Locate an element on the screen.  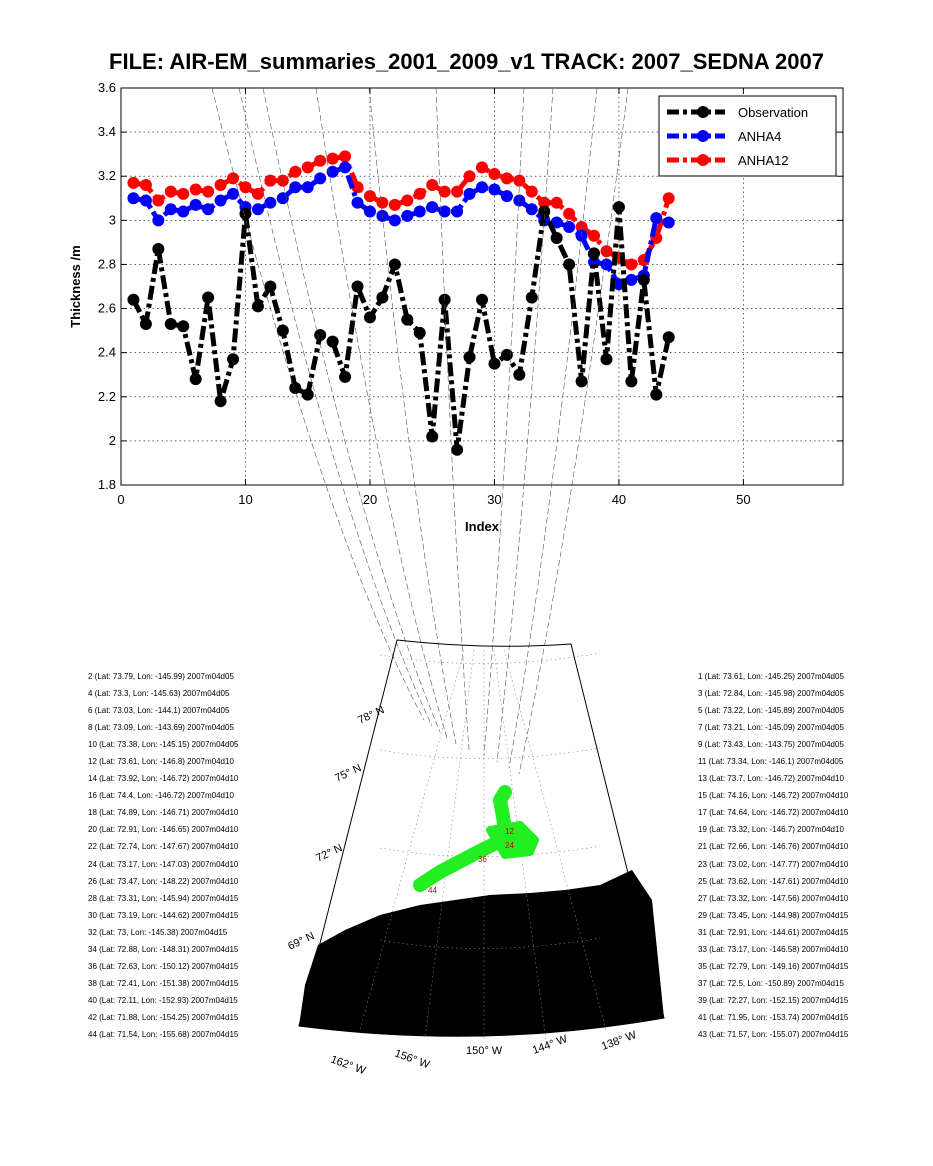
land-mass is located at coordinates (481, 953).